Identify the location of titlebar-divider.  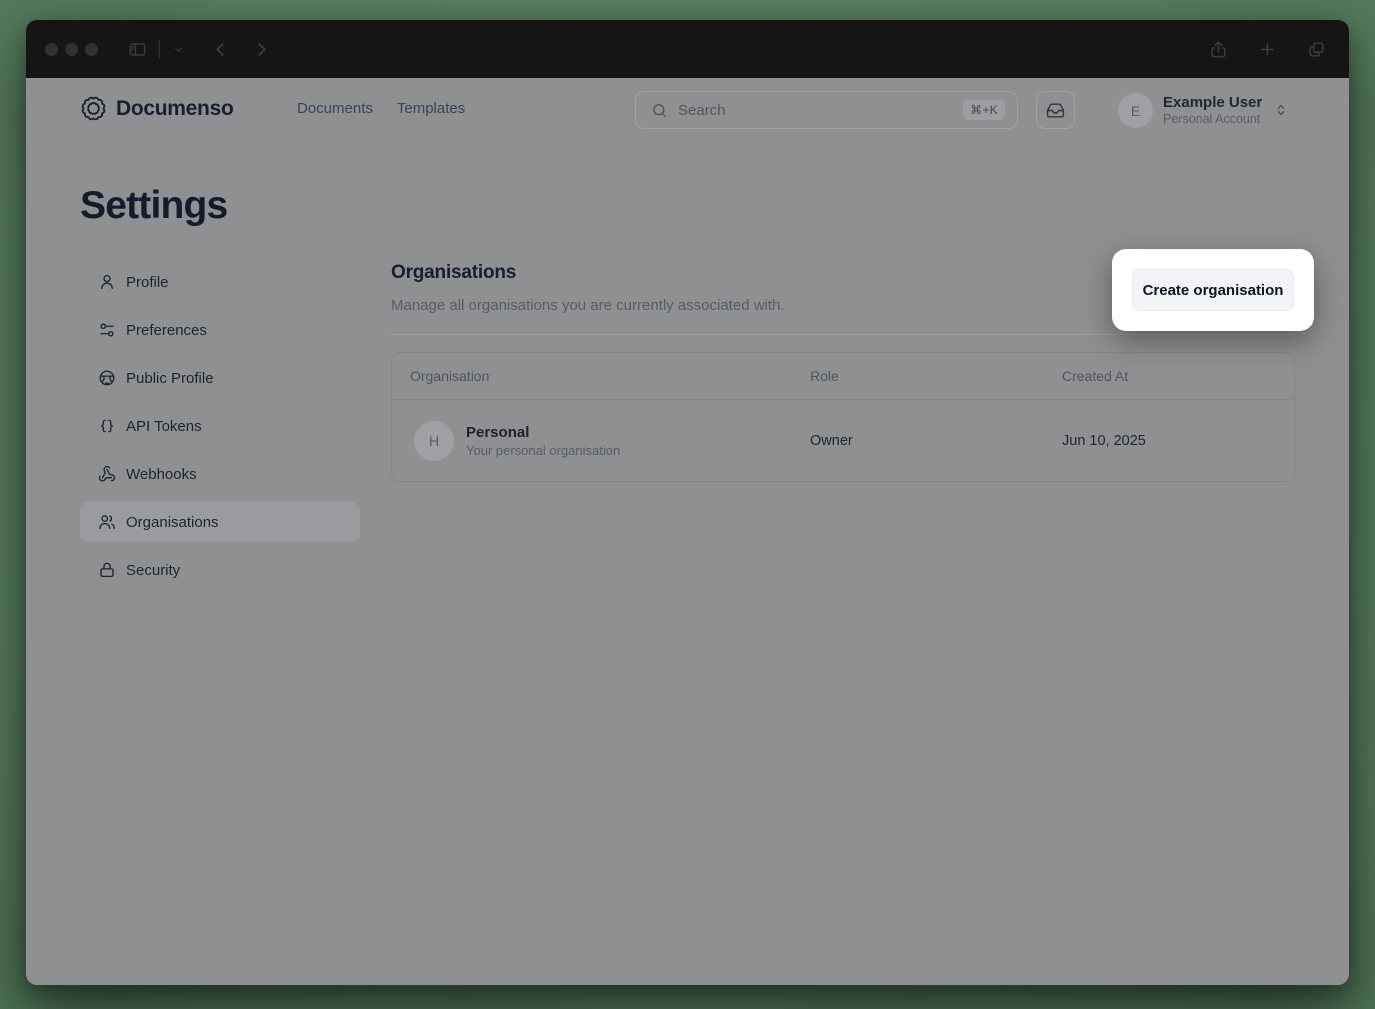
(159, 49).